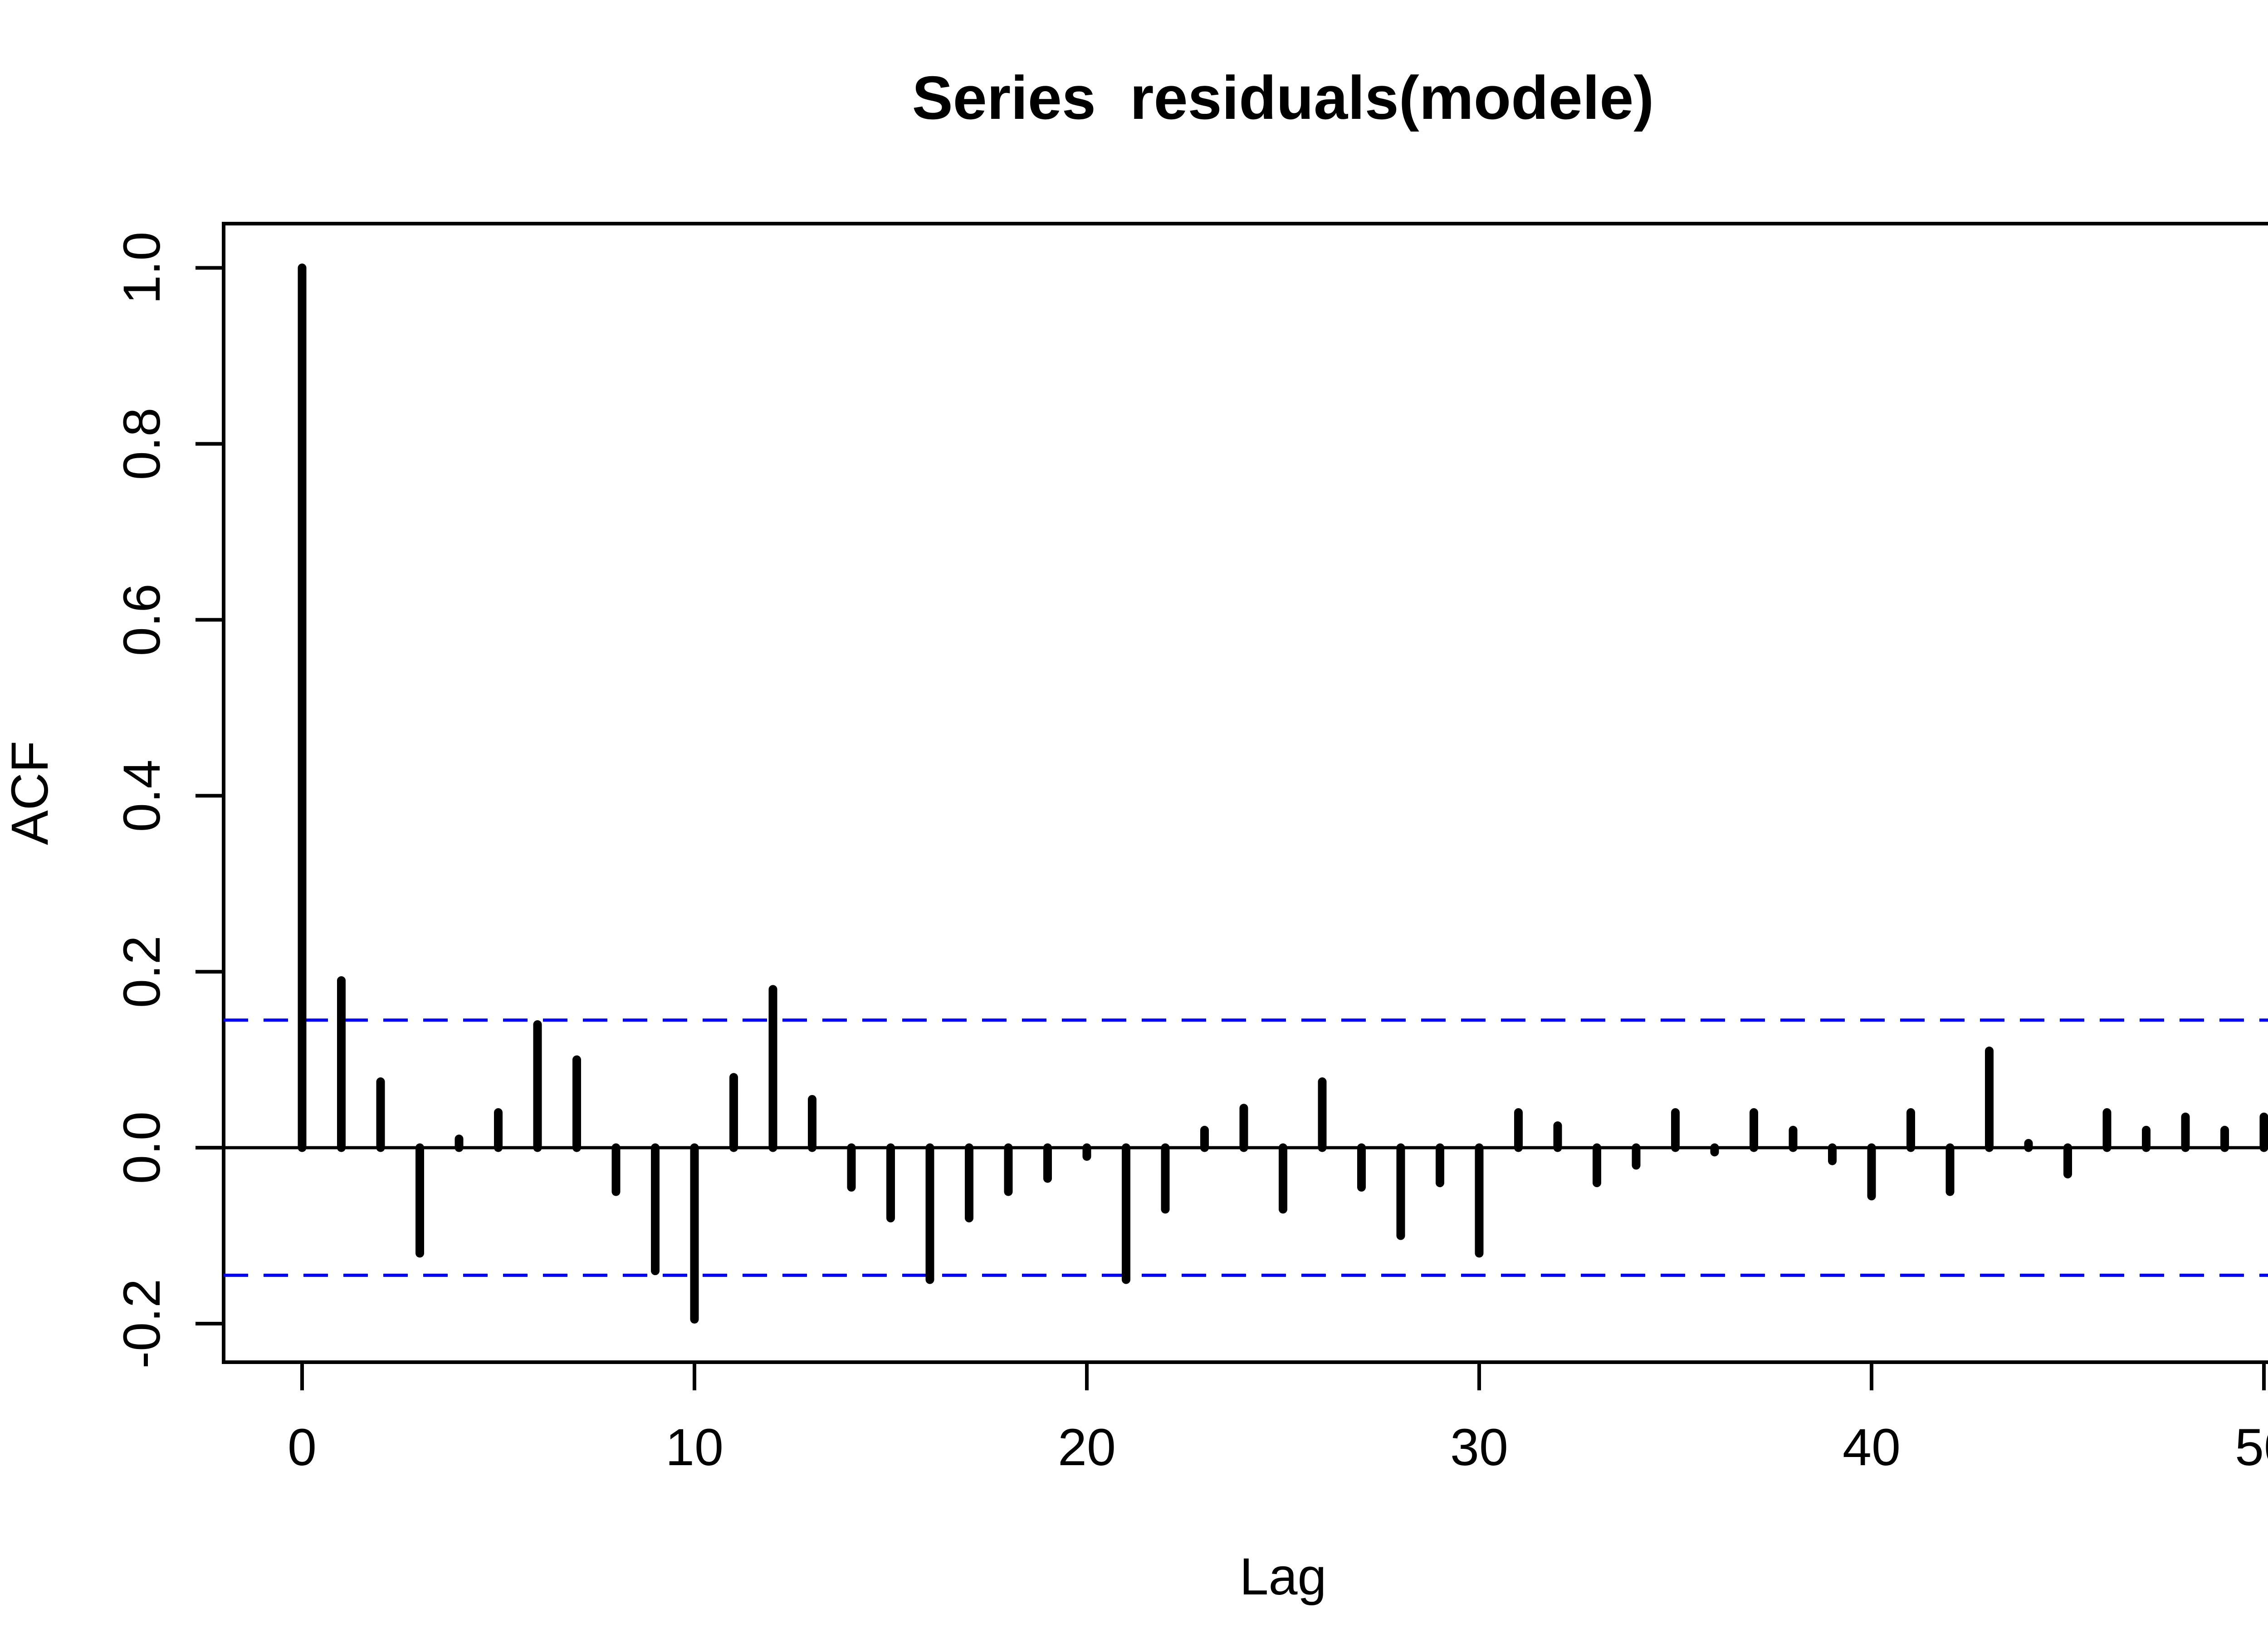 The width and height of the screenshot is (2268, 1633). Describe the element at coordinates (2252, 1447) in the screenshot. I see `x-tick-label: 50` at that location.